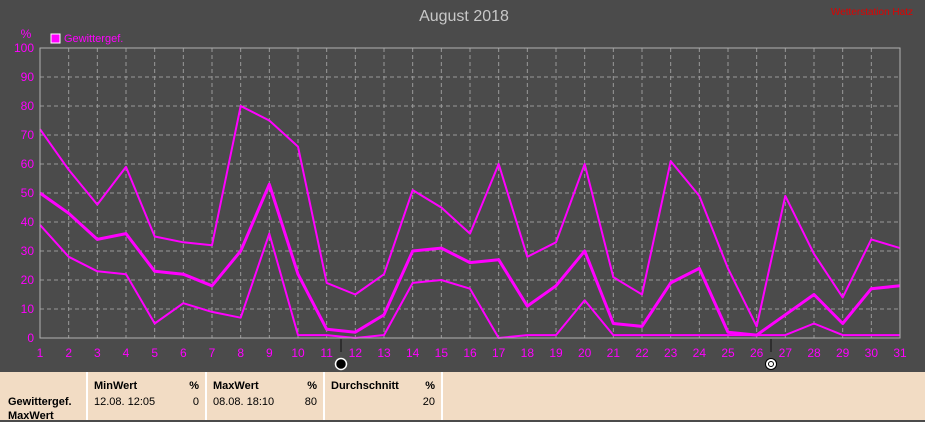  I want to click on y-tick-label: 40, so click(28, 222).